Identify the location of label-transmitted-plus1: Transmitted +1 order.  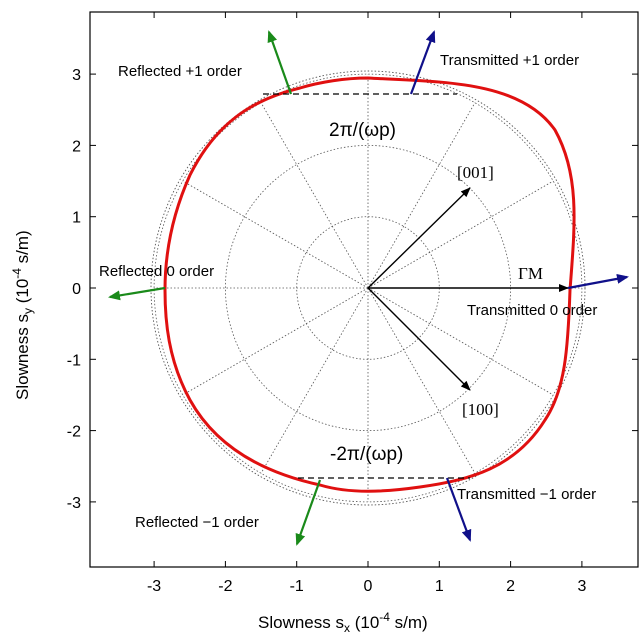
(509, 60).